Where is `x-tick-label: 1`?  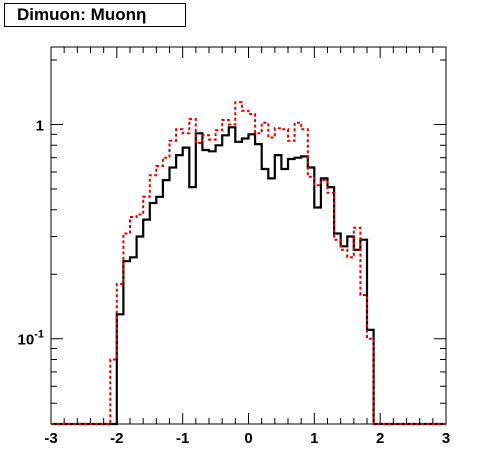 x-tick-label: 1 is located at coordinates (314, 438).